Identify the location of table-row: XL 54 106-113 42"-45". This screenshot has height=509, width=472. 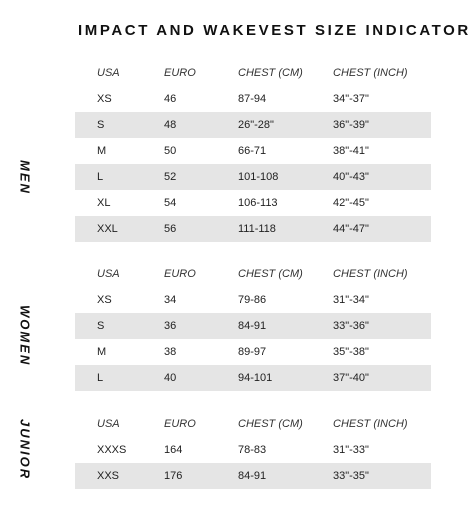
(253, 203).